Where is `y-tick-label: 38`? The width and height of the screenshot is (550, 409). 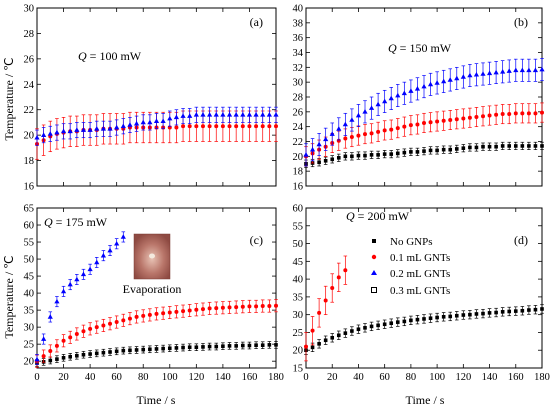
y-tick-label: 38 is located at coordinates (298, 23).